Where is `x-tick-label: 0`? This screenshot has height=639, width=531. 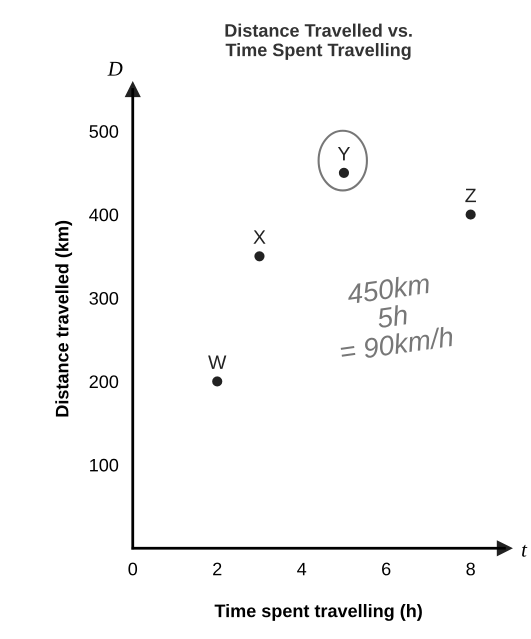 x-tick-label: 0 is located at coordinates (133, 569).